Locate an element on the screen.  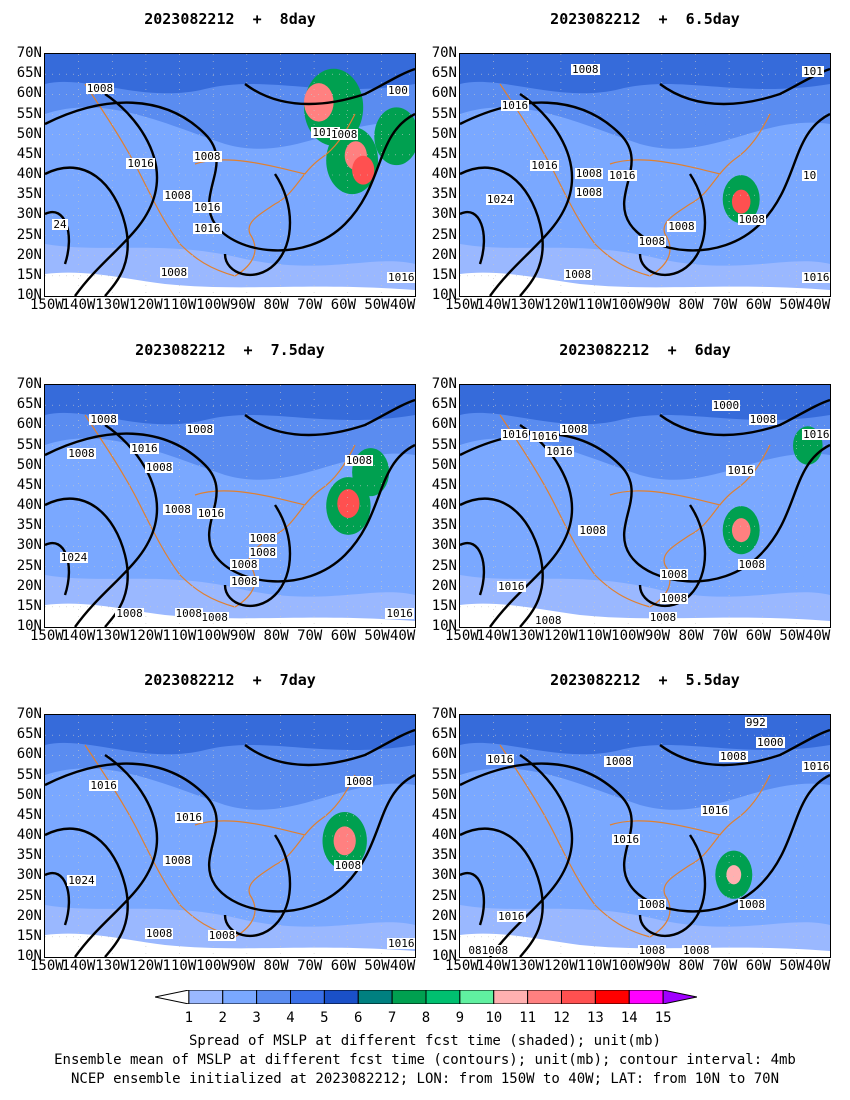
contour-label: 081008 is located at coordinates (488, 950).